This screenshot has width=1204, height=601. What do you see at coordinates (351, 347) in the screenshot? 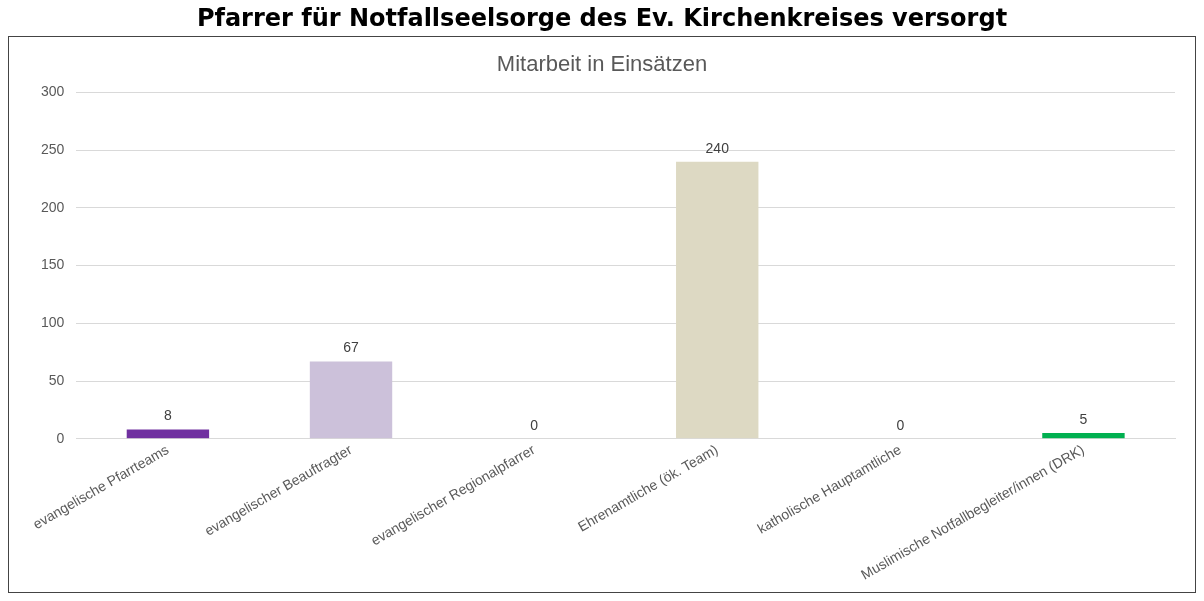
I see `data-label: 67` at bounding box center [351, 347].